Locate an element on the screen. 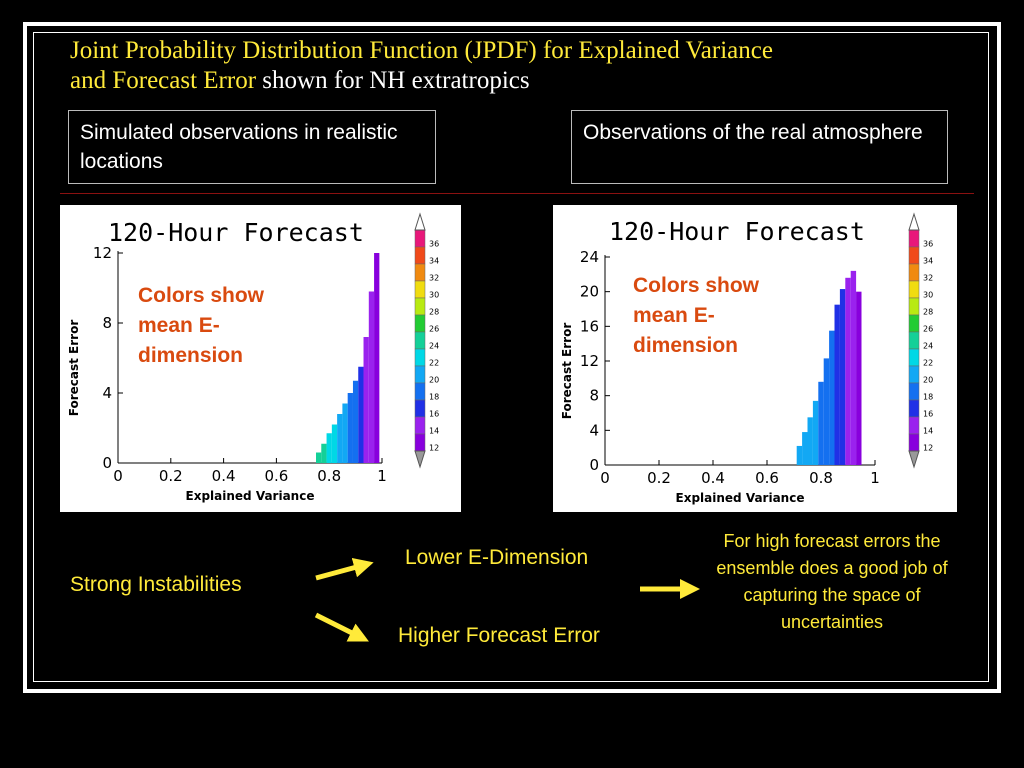 The image size is (1024, 768). arrow-up-icon is located at coordinates (344, 569).